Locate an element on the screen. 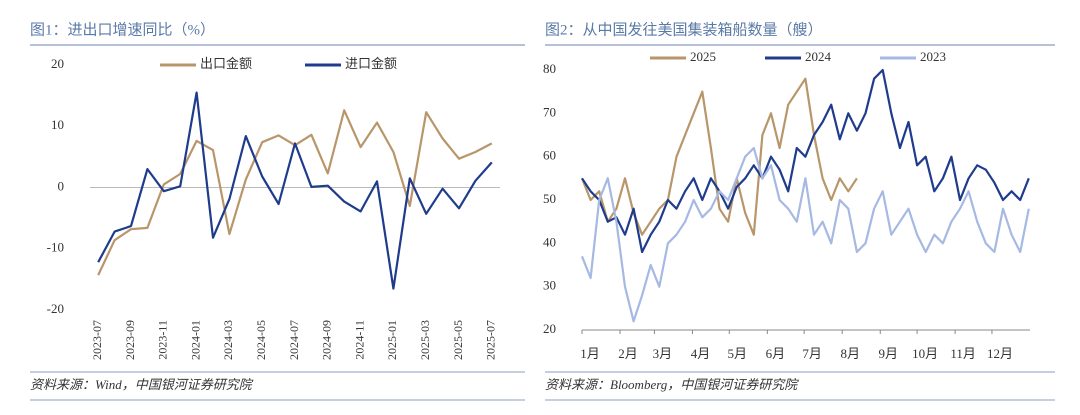 This screenshot has width=1080, height=415. y-tick-label: 0 is located at coordinates (61, 185).